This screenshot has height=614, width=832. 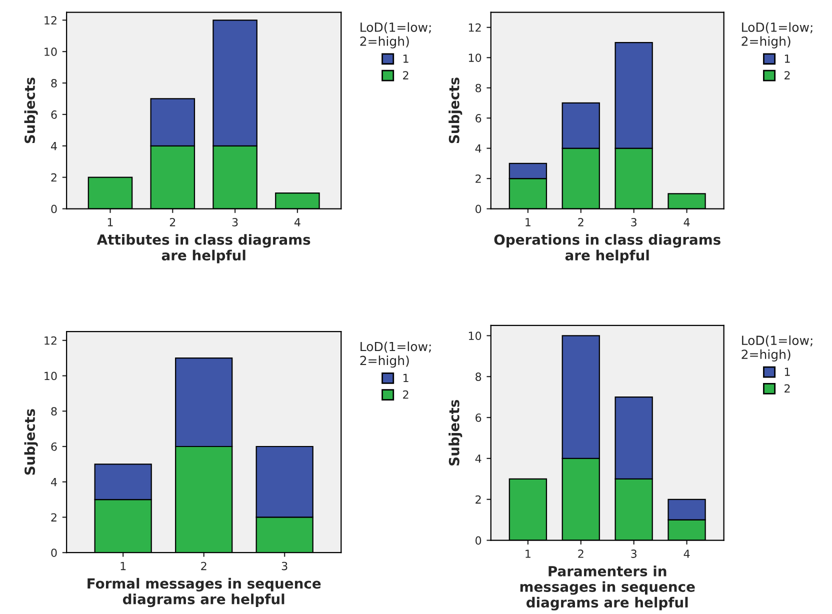 I want to click on x-axis-title: Operations in class diagrams are helpful, so click(x=607, y=249).